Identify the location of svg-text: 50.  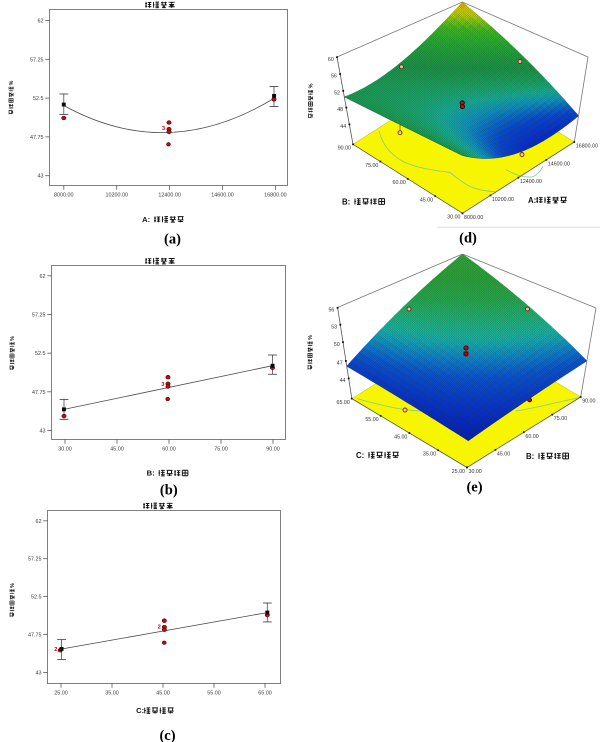
(337, 345).